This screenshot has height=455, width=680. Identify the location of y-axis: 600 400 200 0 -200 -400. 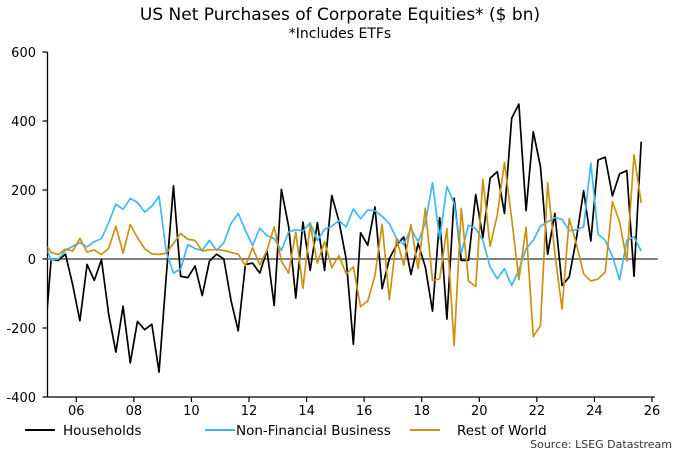
(27, 226).